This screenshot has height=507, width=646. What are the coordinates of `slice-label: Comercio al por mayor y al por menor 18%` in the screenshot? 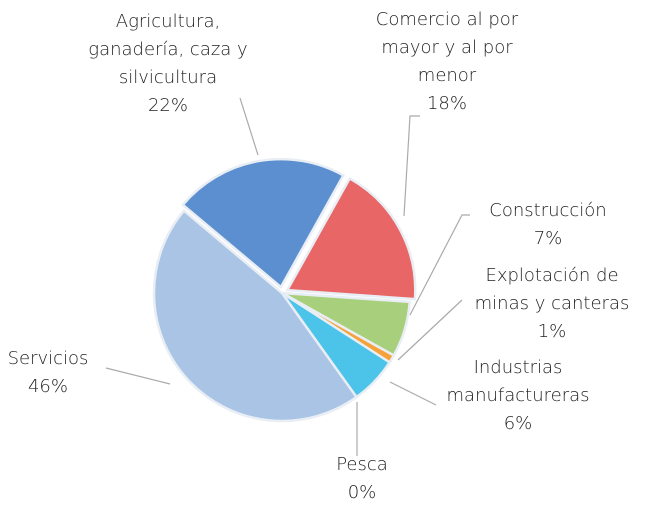 It's located at (447, 62).